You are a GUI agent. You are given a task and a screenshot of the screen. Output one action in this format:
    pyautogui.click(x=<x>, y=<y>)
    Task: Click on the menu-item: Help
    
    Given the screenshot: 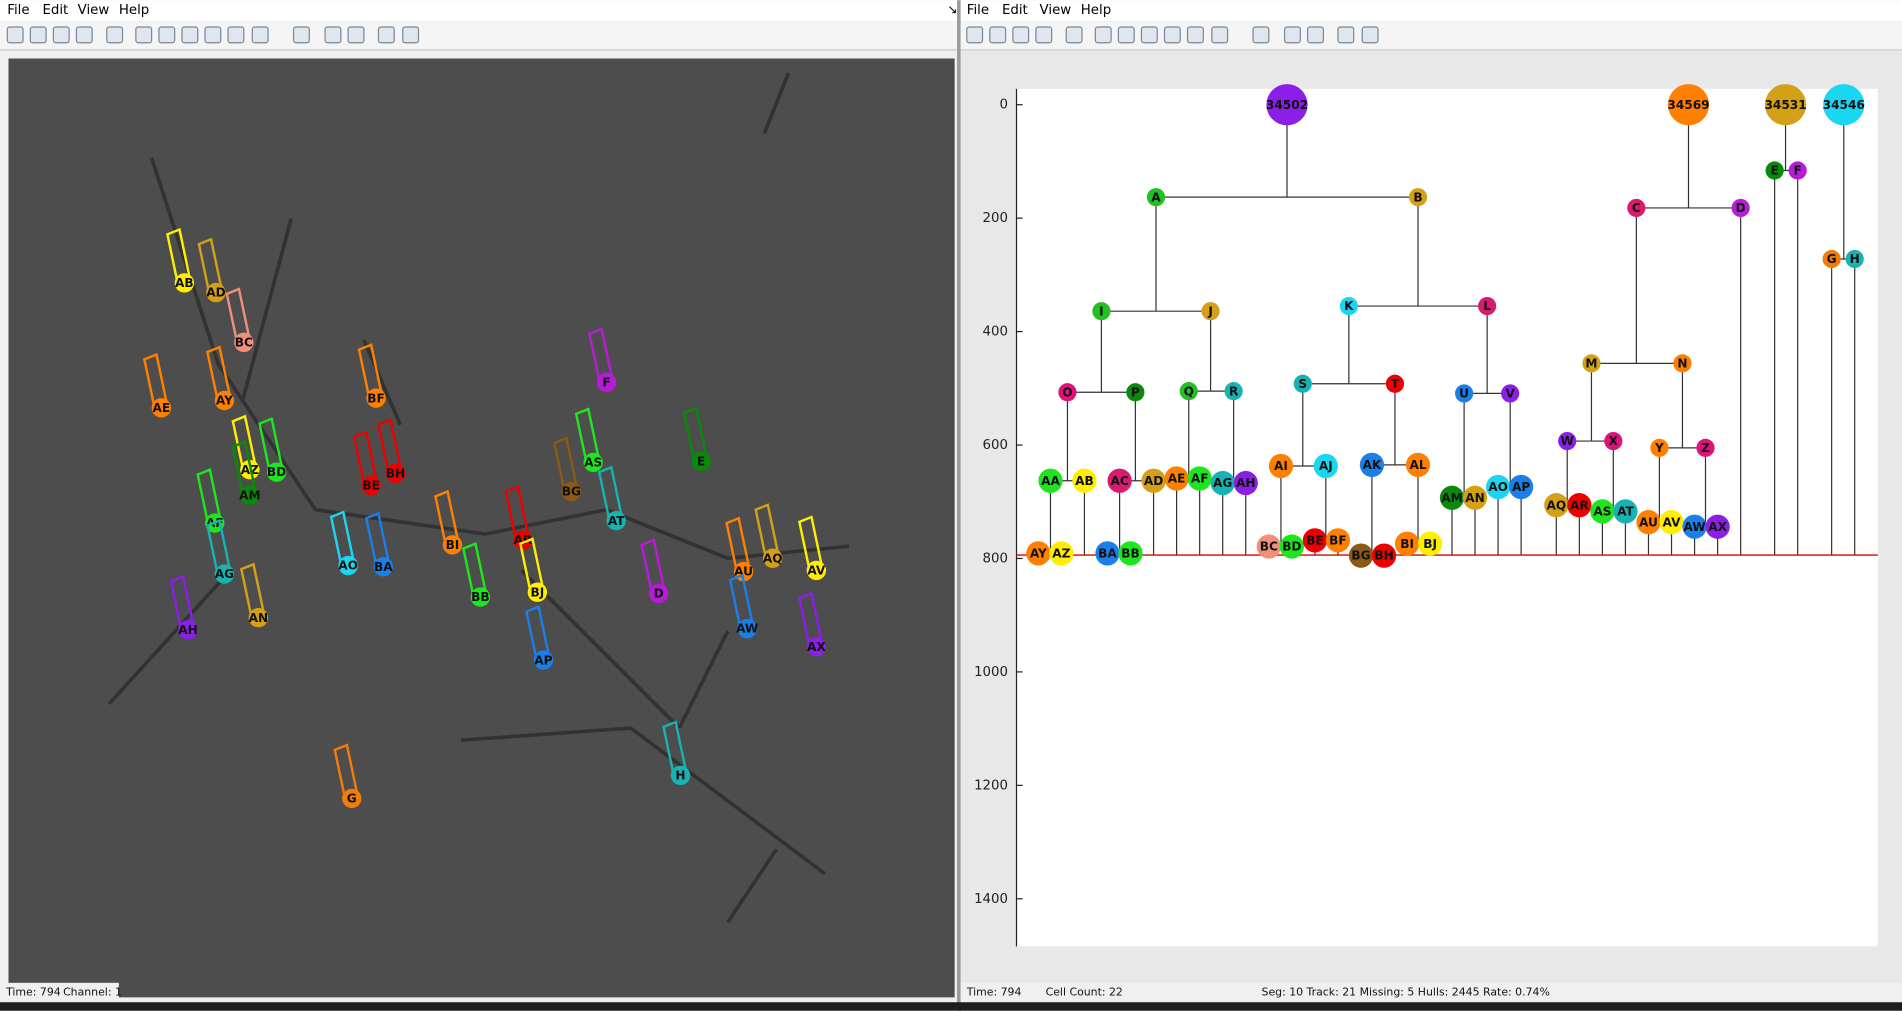 What is the action you would take?
    pyautogui.click(x=1096, y=10)
    